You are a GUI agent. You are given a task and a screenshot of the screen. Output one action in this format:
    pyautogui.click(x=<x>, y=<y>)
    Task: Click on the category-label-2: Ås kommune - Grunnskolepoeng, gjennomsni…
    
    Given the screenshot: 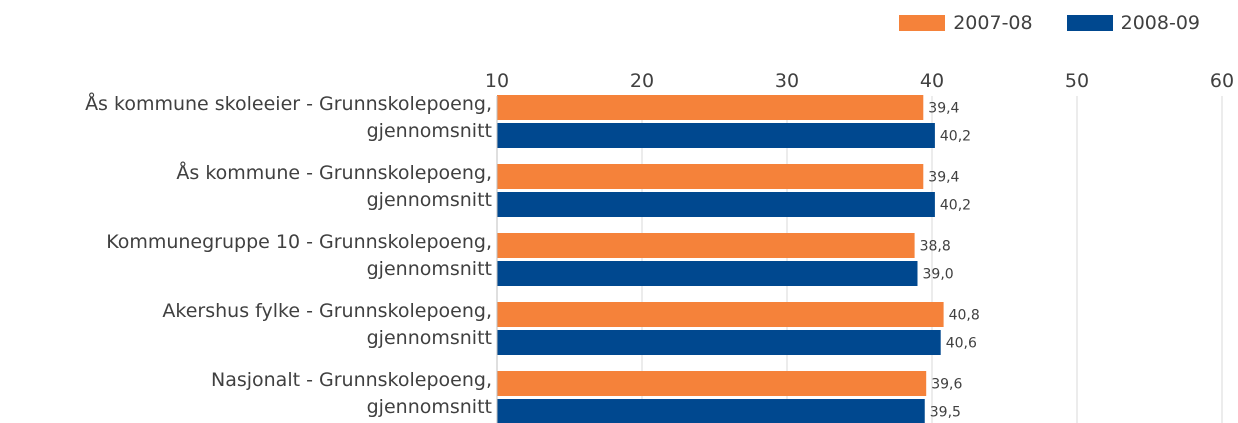 What is the action you would take?
    pyautogui.click(x=246, y=187)
    